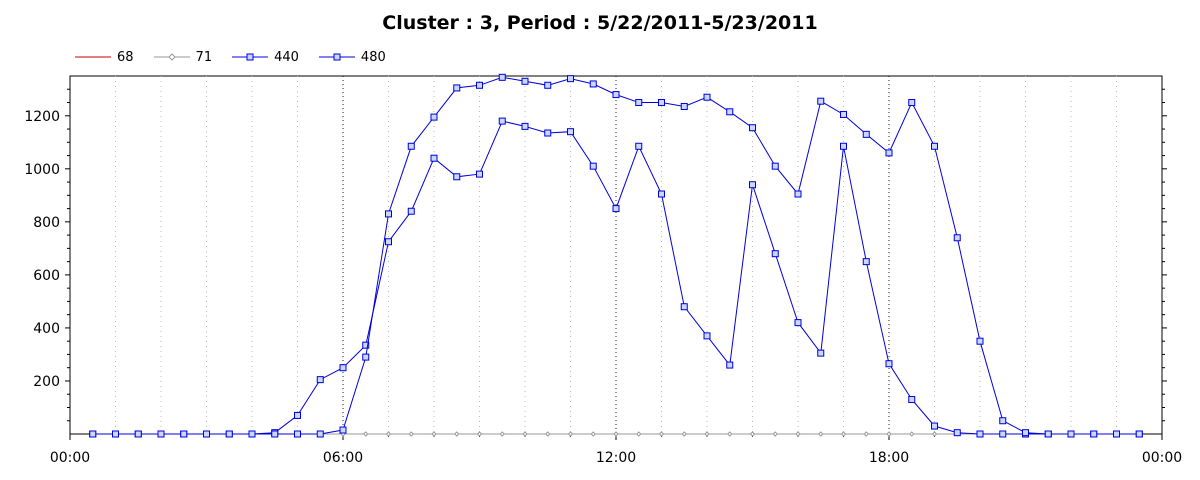  Describe the element at coordinates (616, 458) in the screenshot. I see `x-tick-label: 12:00` at that location.